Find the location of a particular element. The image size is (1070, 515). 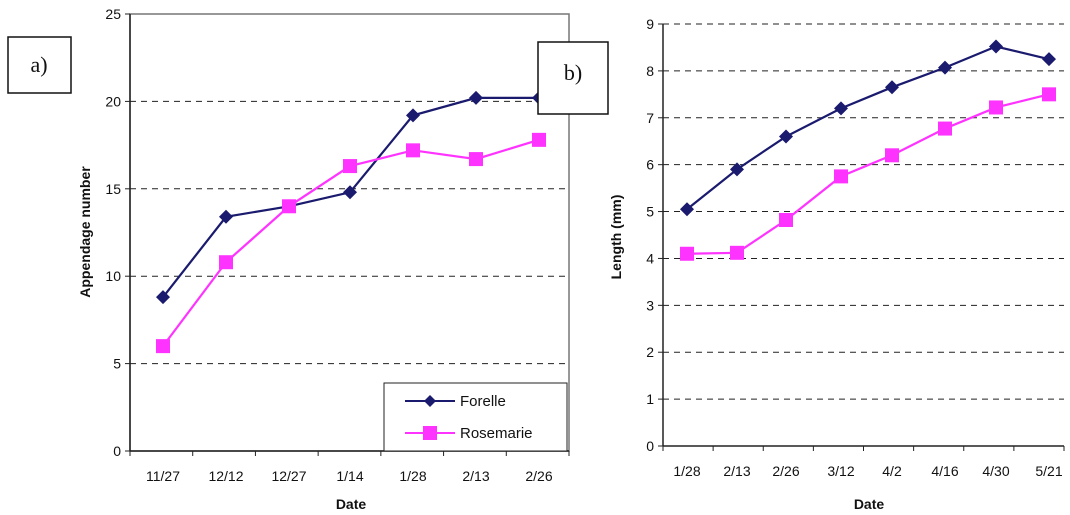

legend-rosemarie-marker is located at coordinates (430, 433).